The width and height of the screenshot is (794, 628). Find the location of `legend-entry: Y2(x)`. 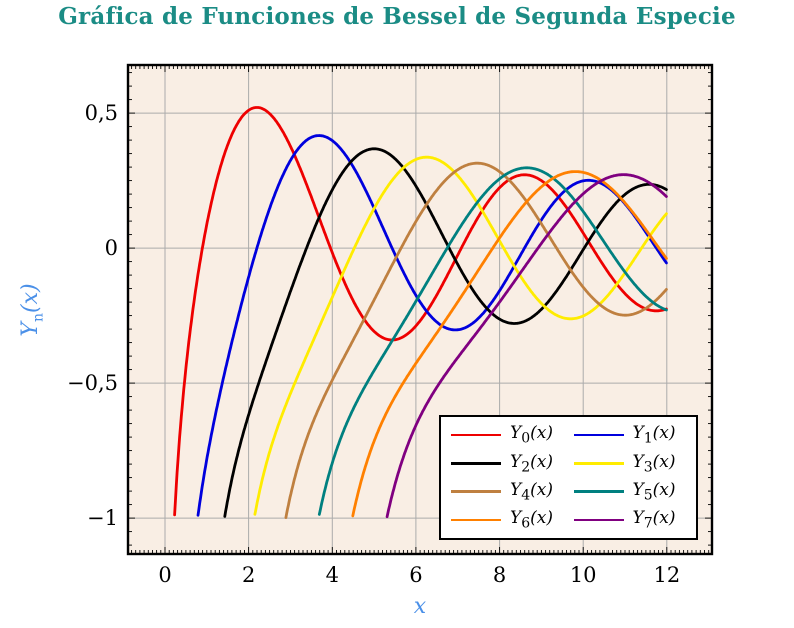

legend-entry: Y2(x) is located at coordinates (512, 463).